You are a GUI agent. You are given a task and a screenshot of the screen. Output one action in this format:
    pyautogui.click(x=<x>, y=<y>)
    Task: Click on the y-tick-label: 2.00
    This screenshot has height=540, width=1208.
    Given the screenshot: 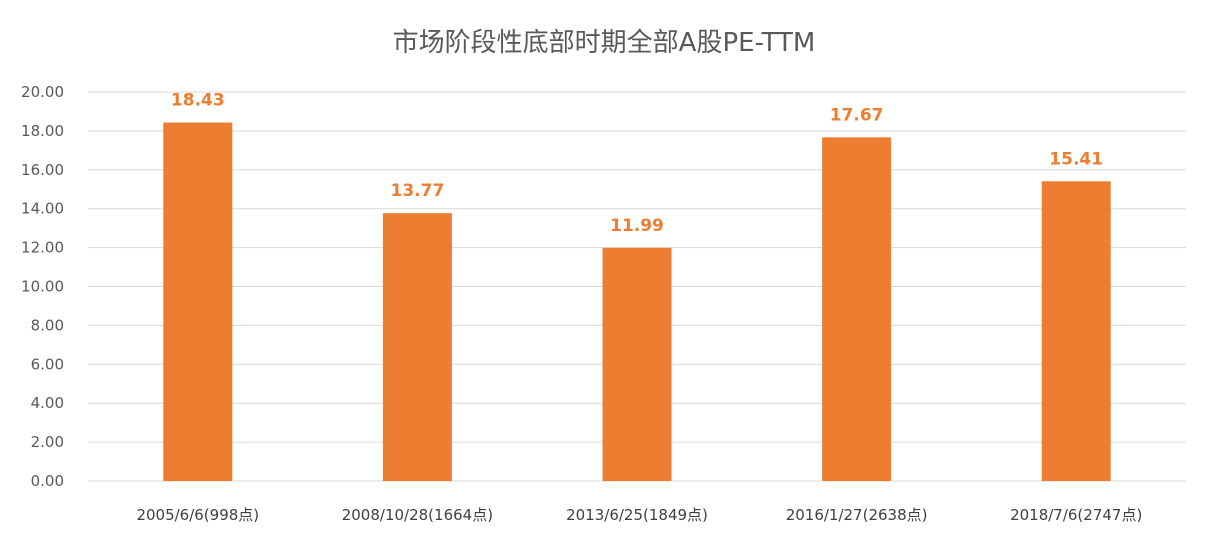 What is the action you would take?
    pyautogui.click(x=47, y=442)
    